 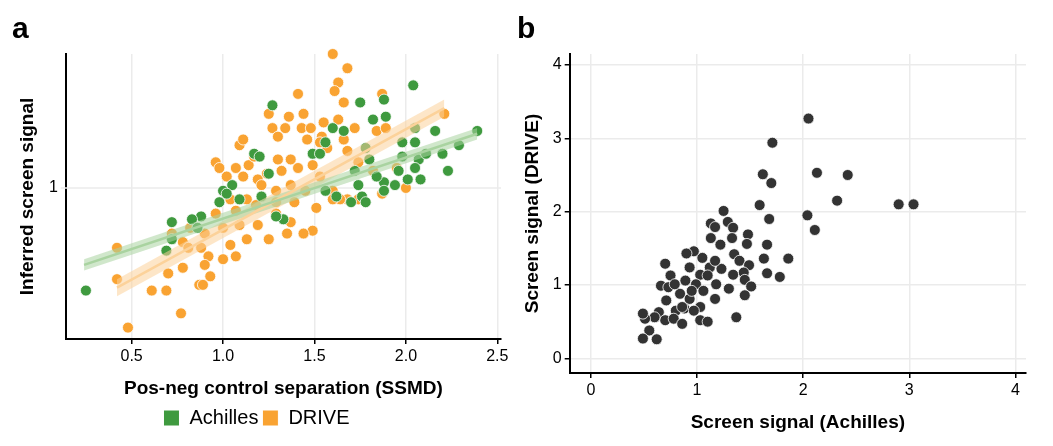 What do you see at coordinates (406, 356) in the screenshot?
I see `x-tick-label: 2.0` at bounding box center [406, 356].